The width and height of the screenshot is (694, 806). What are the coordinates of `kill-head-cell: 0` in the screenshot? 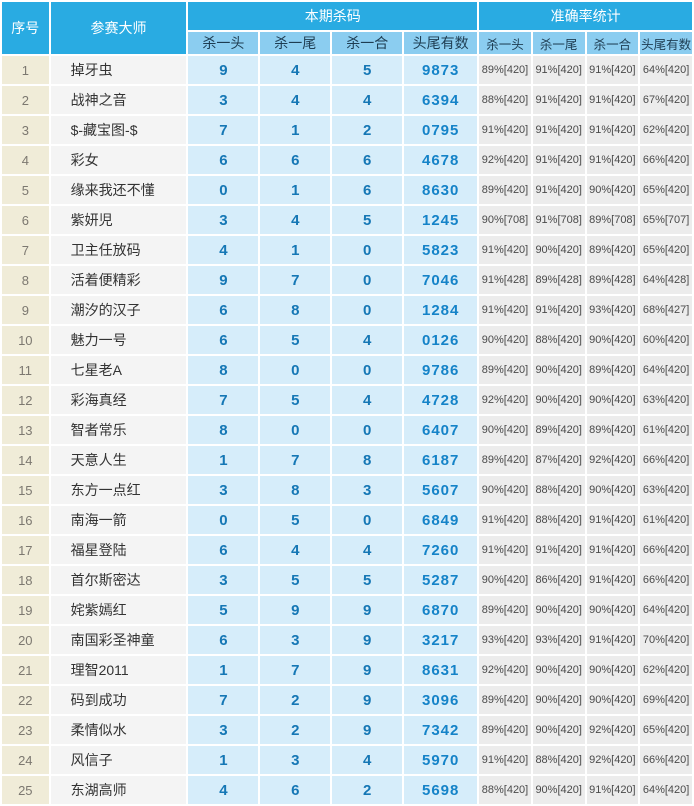 It's located at (223, 190).